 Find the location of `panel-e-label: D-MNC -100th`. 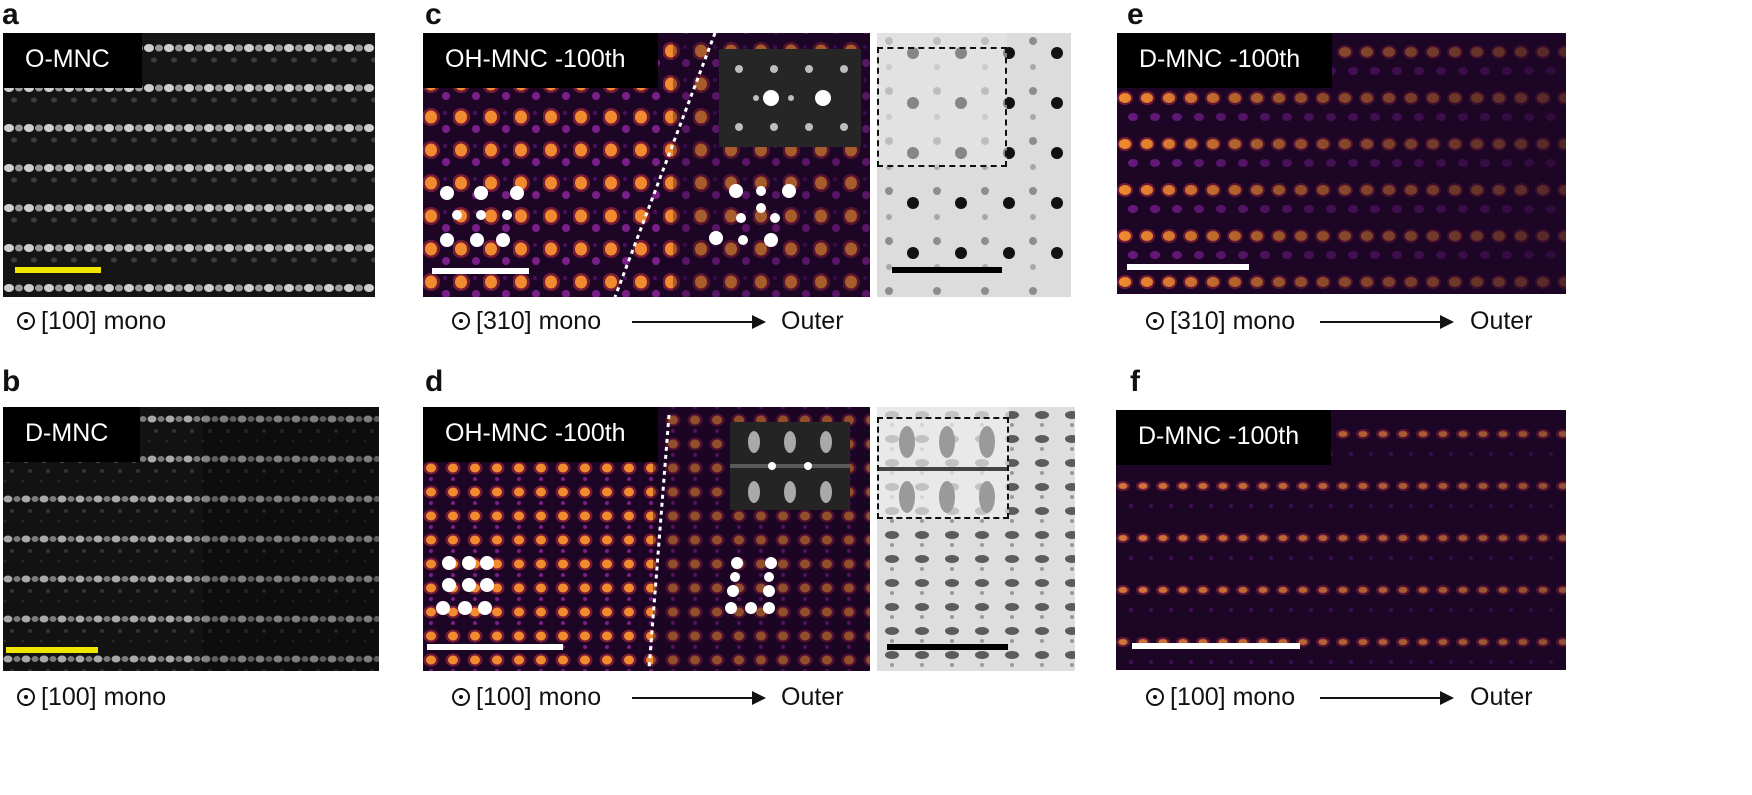

panel-e-label: D-MNC -100th is located at coordinates (1225, 60).